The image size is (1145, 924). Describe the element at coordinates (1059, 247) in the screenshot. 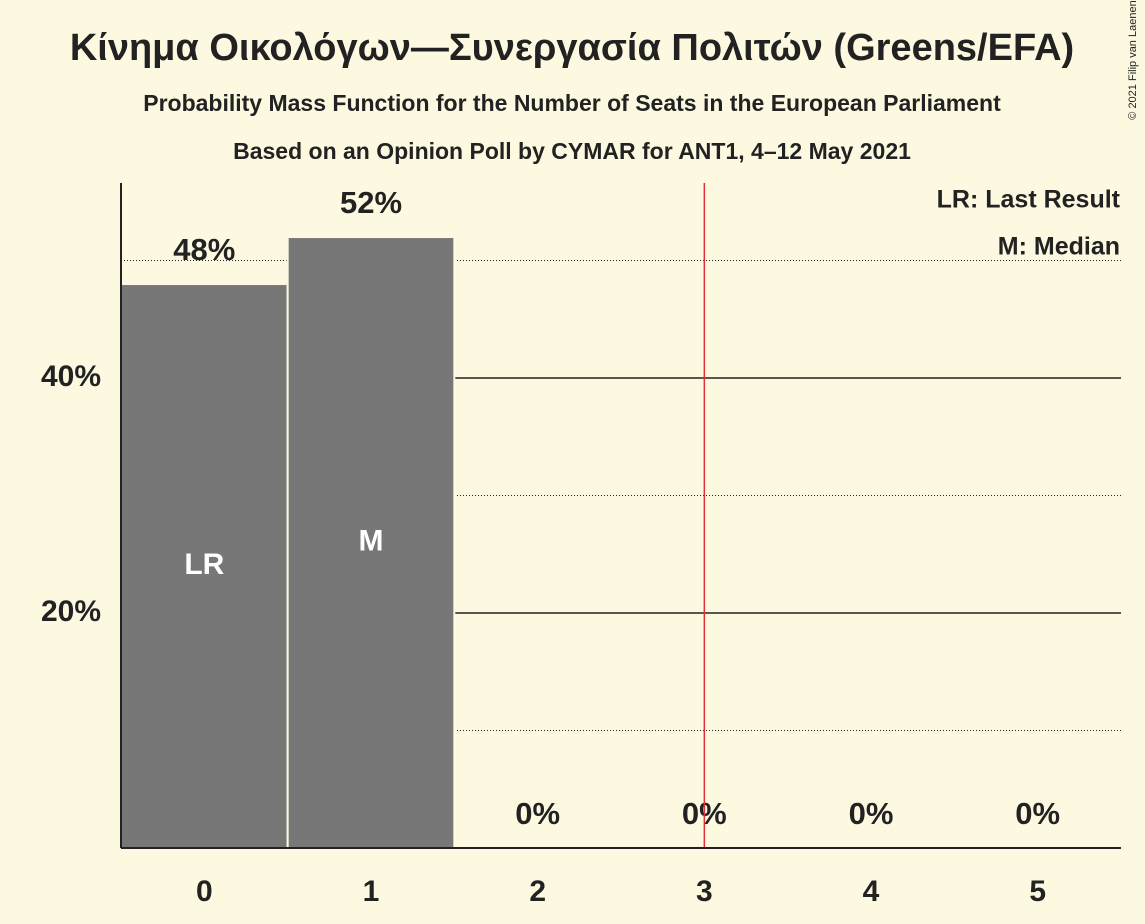

I see `legend-entry: M: Median` at that location.